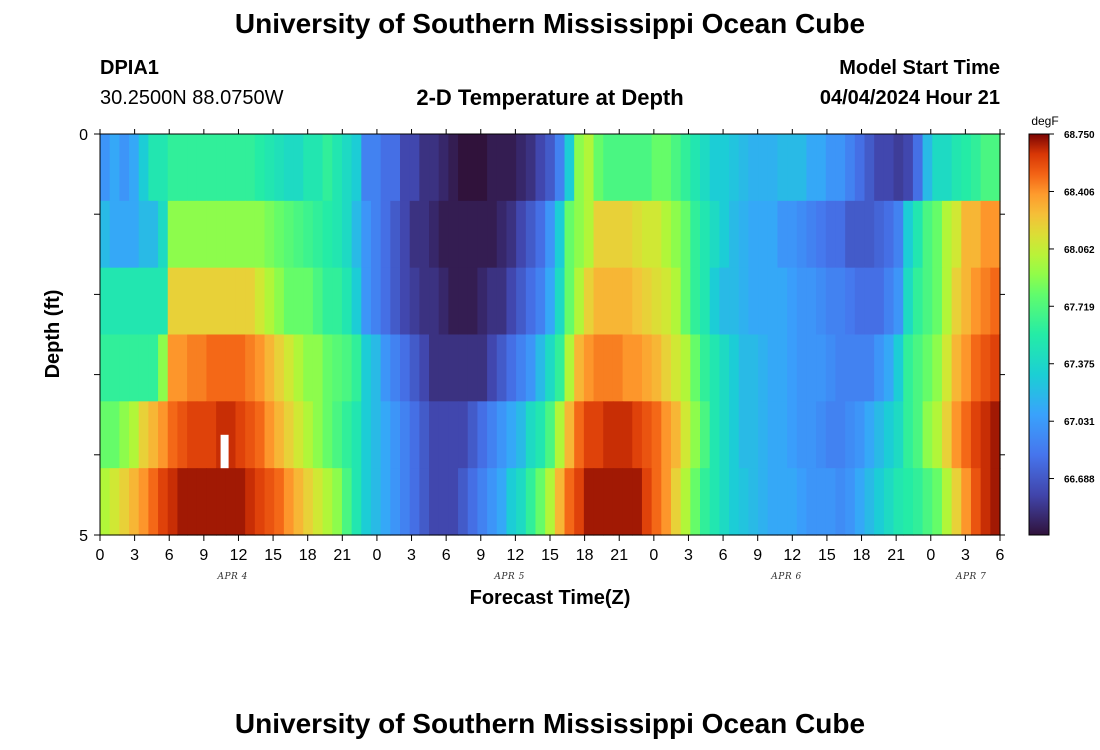  Describe the element at coordinates (516, 555) in the screenshot. I see `x-tick-label: 12` at that location.